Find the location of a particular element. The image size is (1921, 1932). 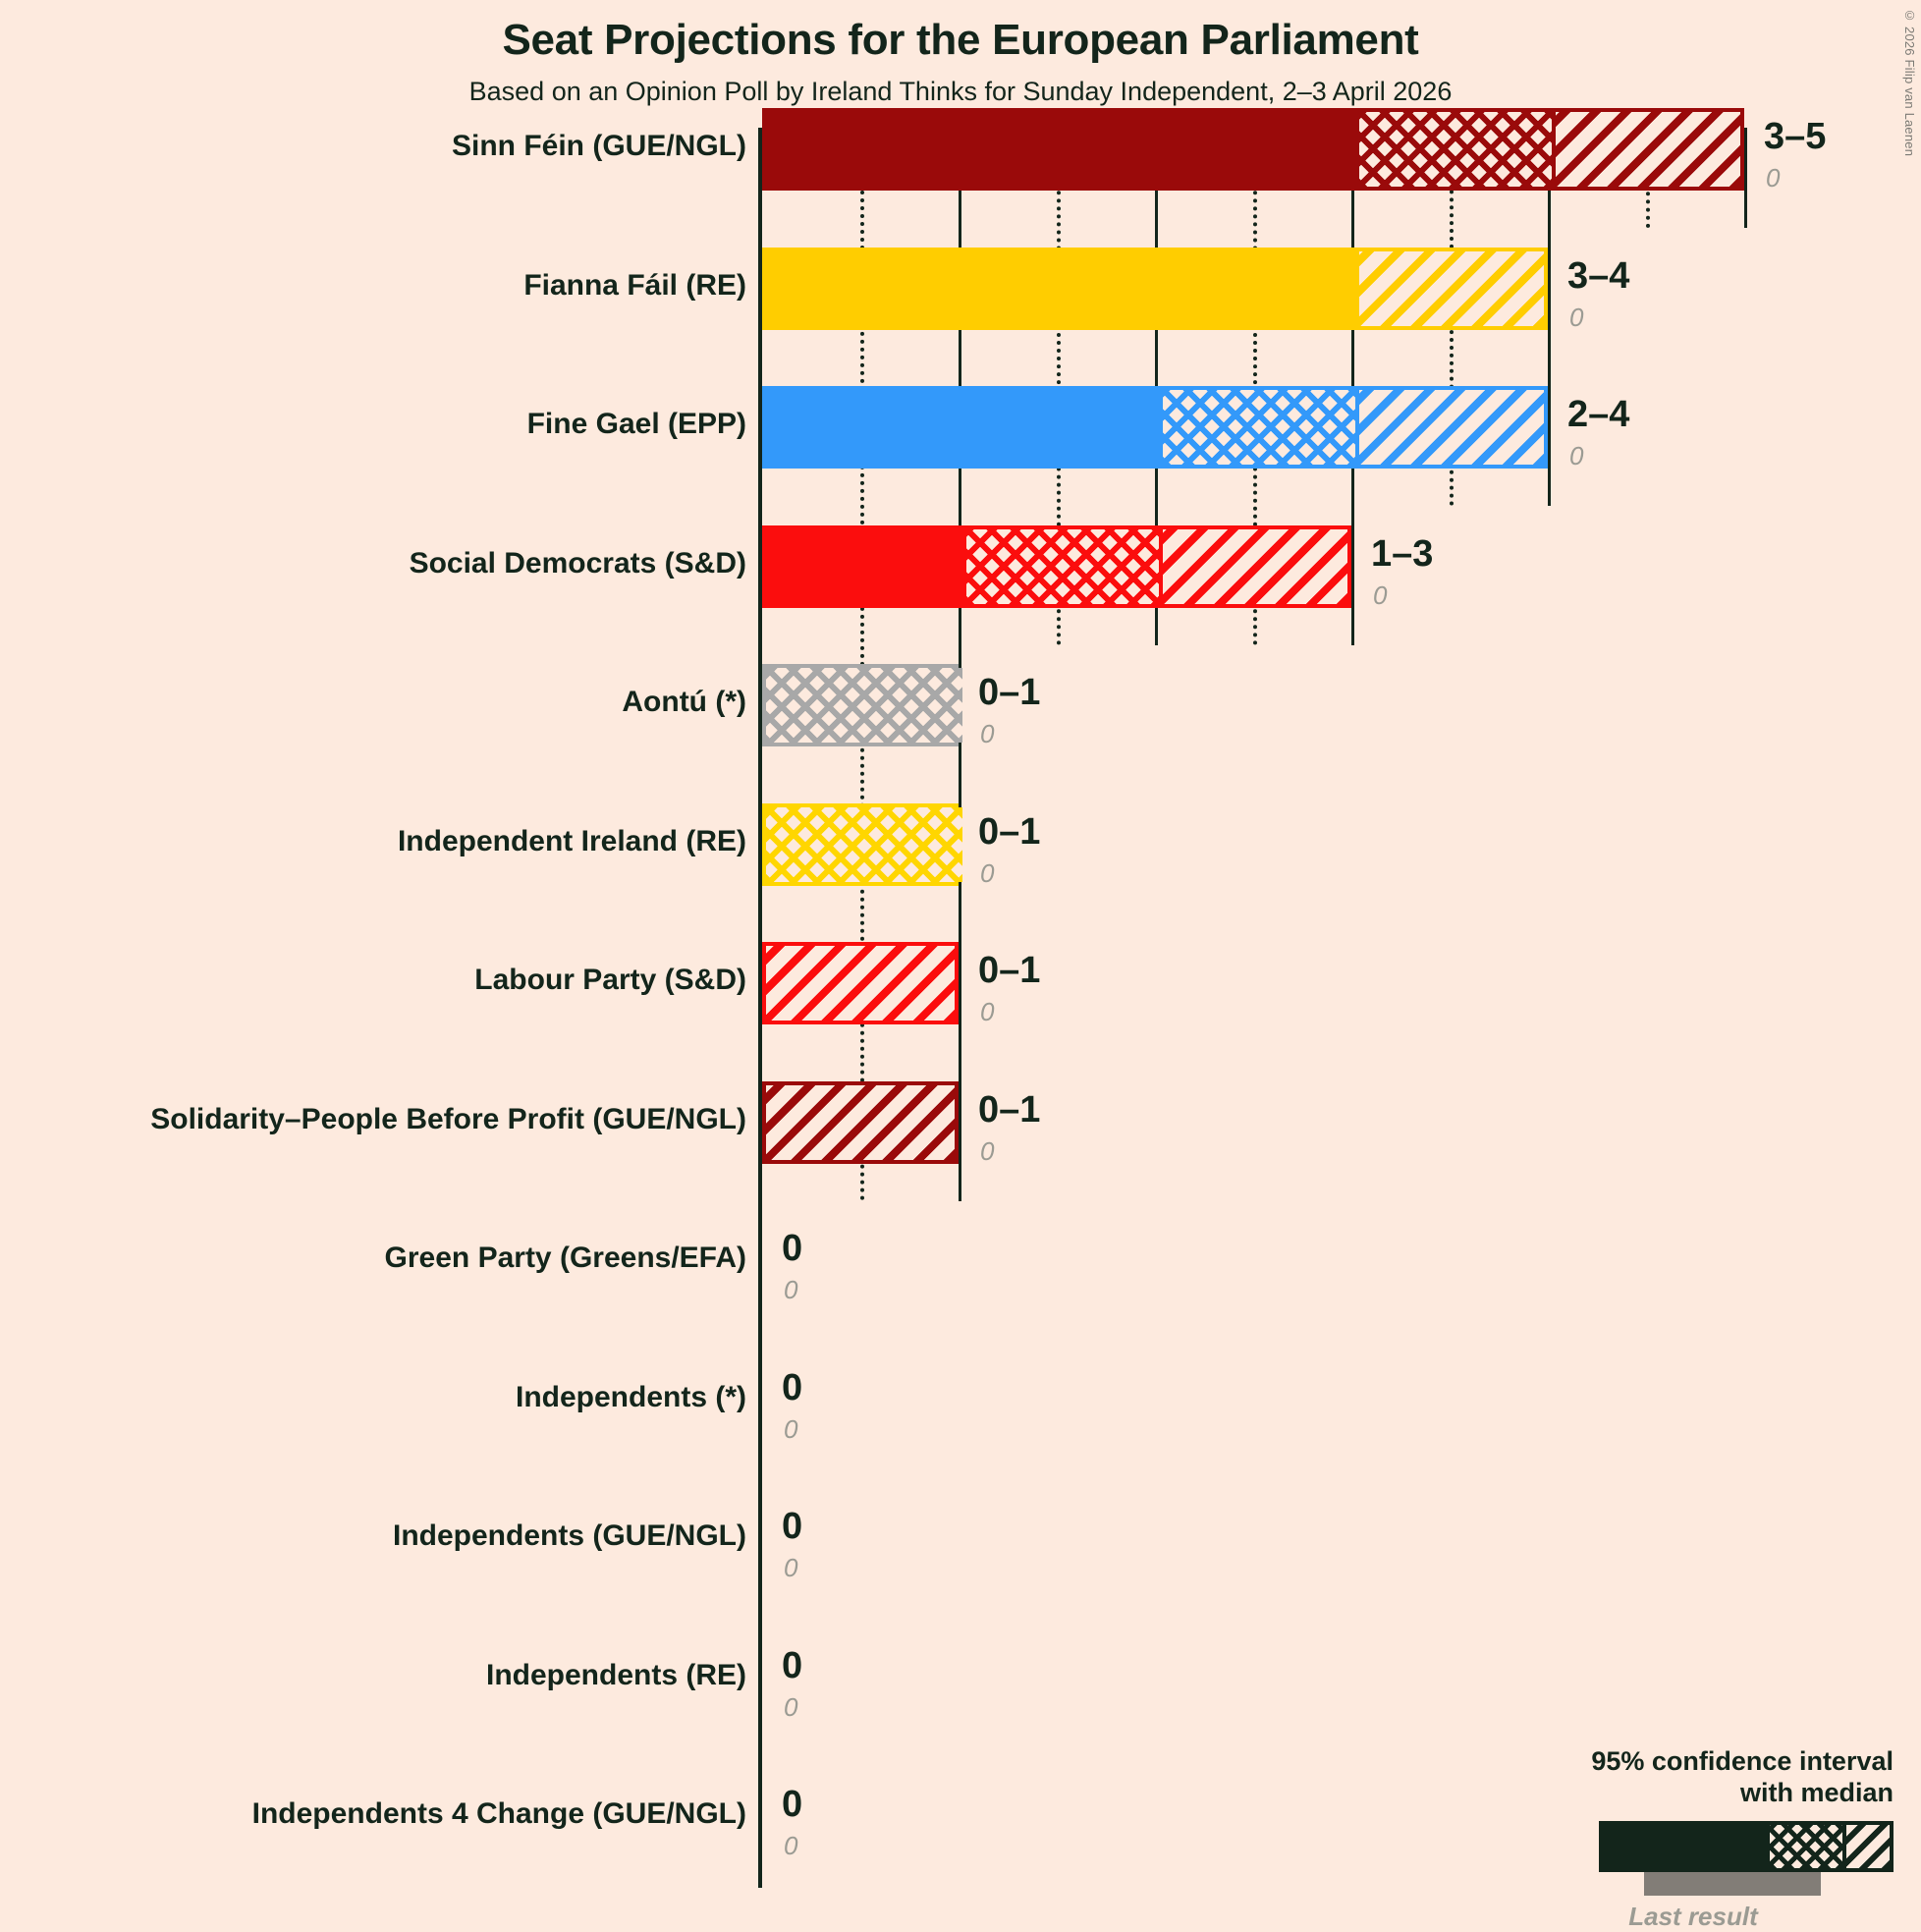

row-label-12: Independents 4 Change (GUE/NGL) is located at coordinates (498, 1814).